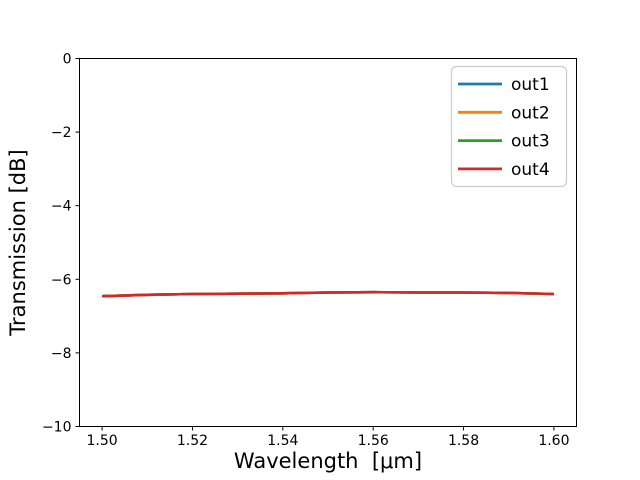 The height and width of the screenshot is (480, 640). Describe the element at coordinates (530, 170) in the screenshot. I see `legend-label-out4: out4` at that location.